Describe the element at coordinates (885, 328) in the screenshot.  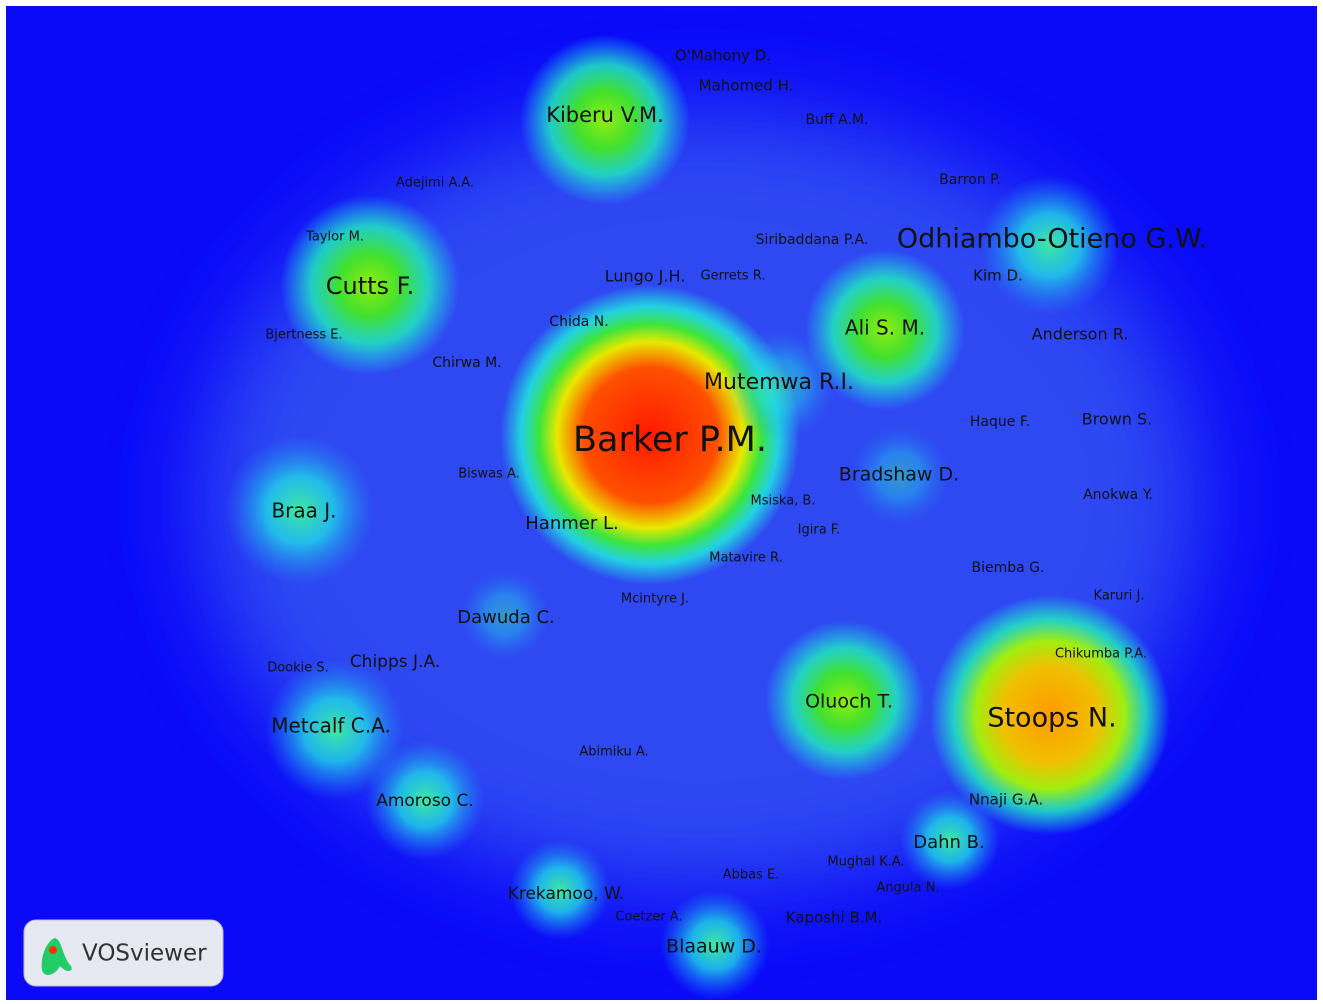
I see `node-label: Ali S. M.` at that location.